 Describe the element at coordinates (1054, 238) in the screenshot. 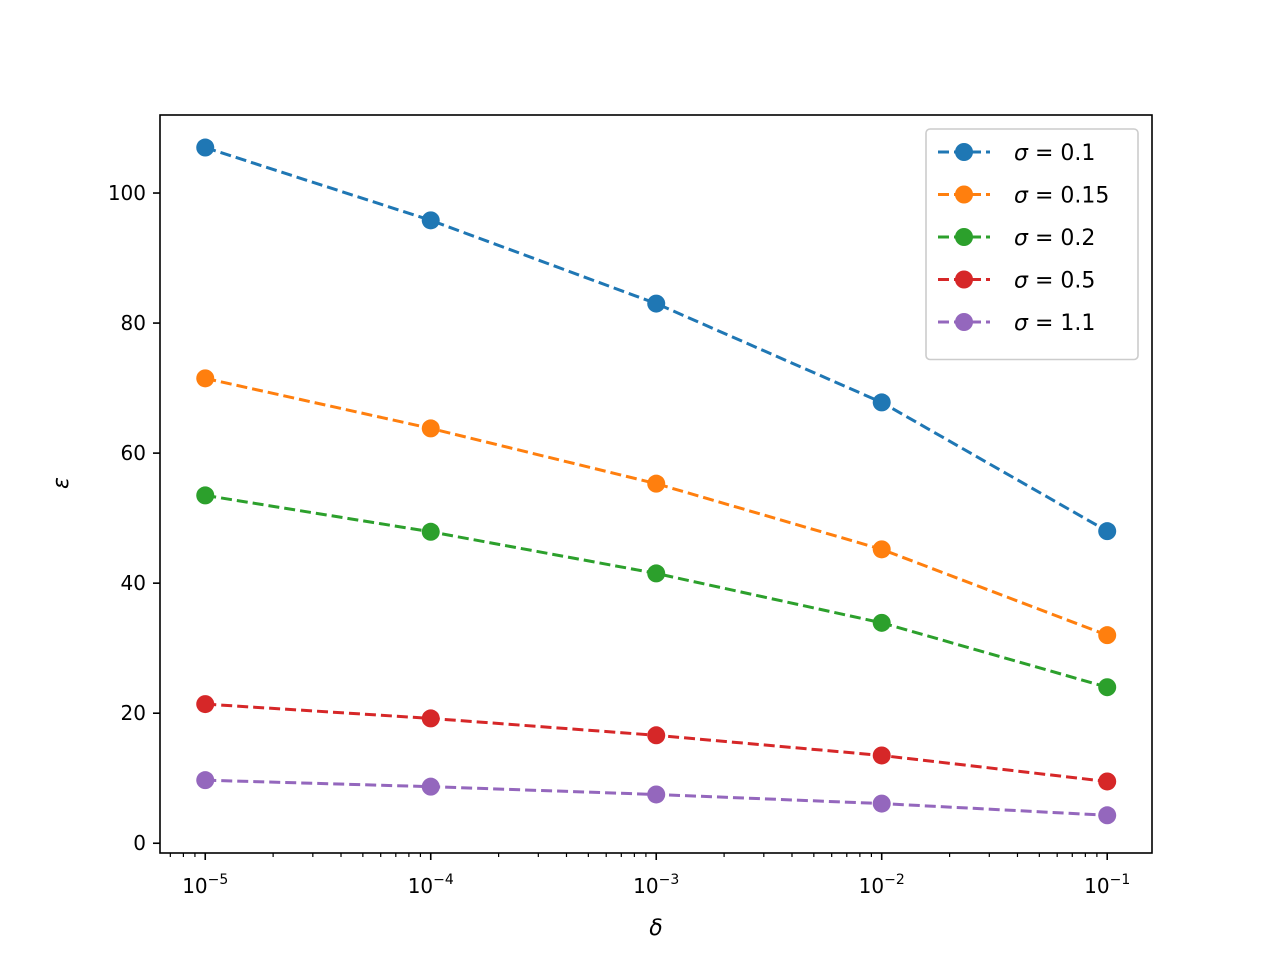

I see `legend-label: σ = 0.2` at that location.